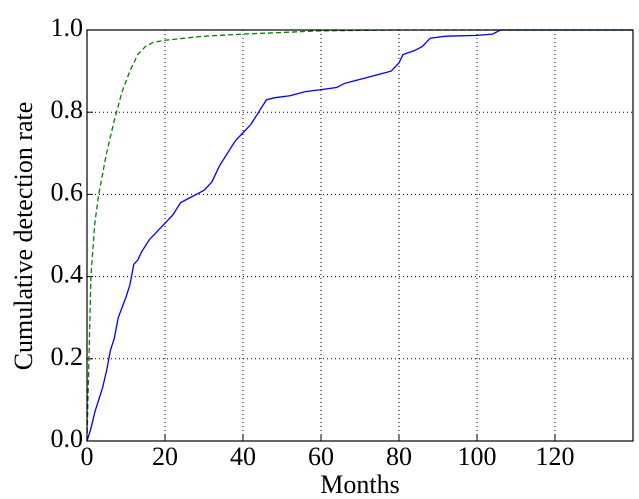 The image size is (639, 499). What do you see at coordinates (67, 27) in the screenshot?
I see `y-tick-label: 1.0` at bounding box center [67, 27].